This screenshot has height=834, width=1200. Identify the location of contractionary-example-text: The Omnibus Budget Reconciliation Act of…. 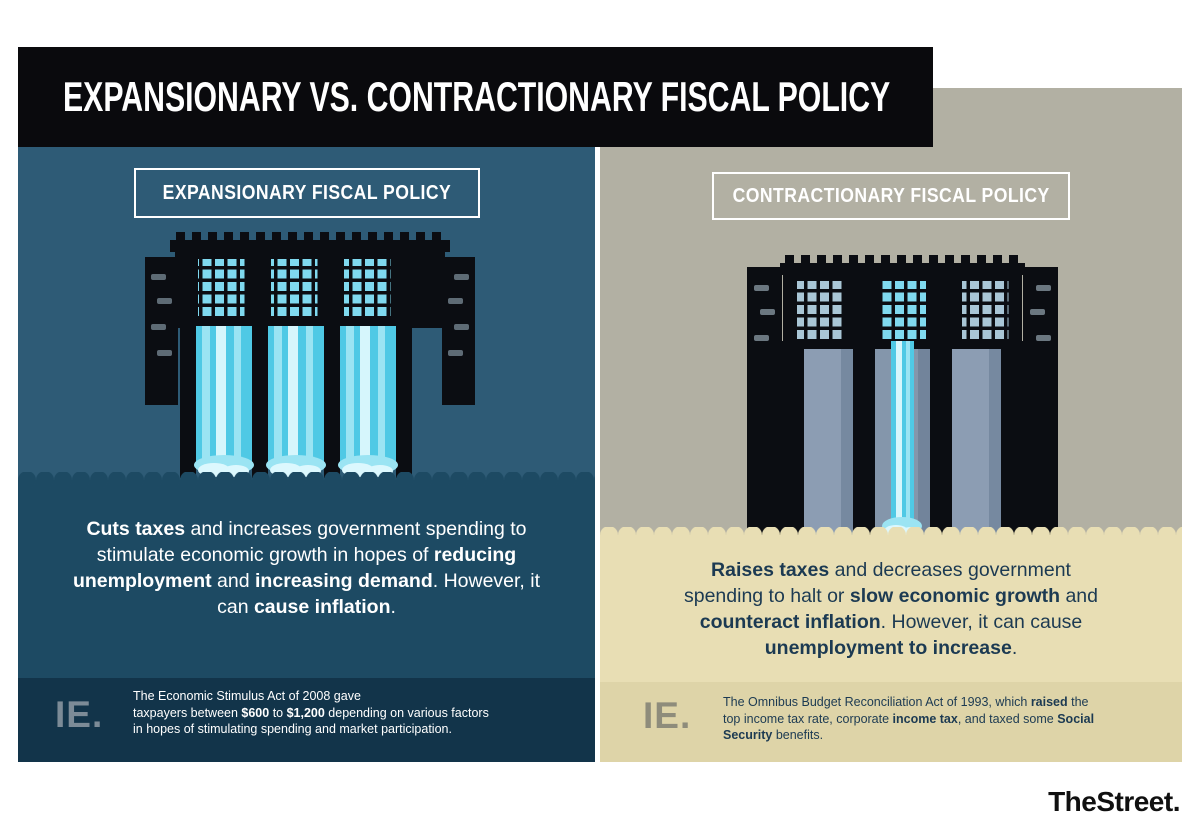
(909, 718).